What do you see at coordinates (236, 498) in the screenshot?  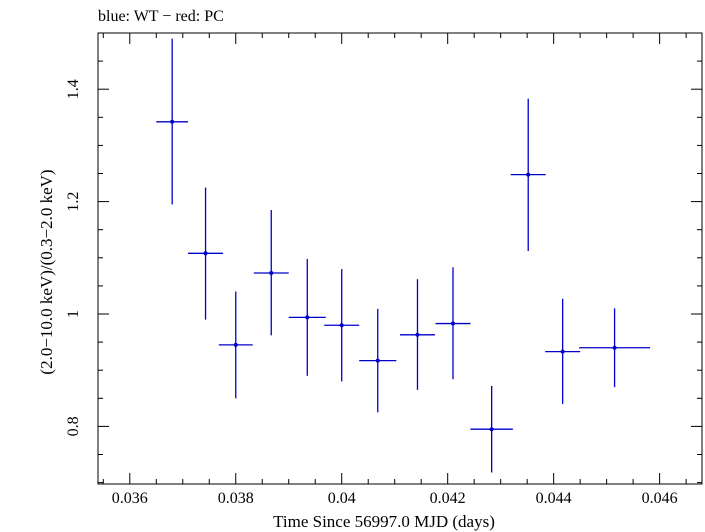 I see `x-tick-label: 0.038` at bounding box center [236, 498].